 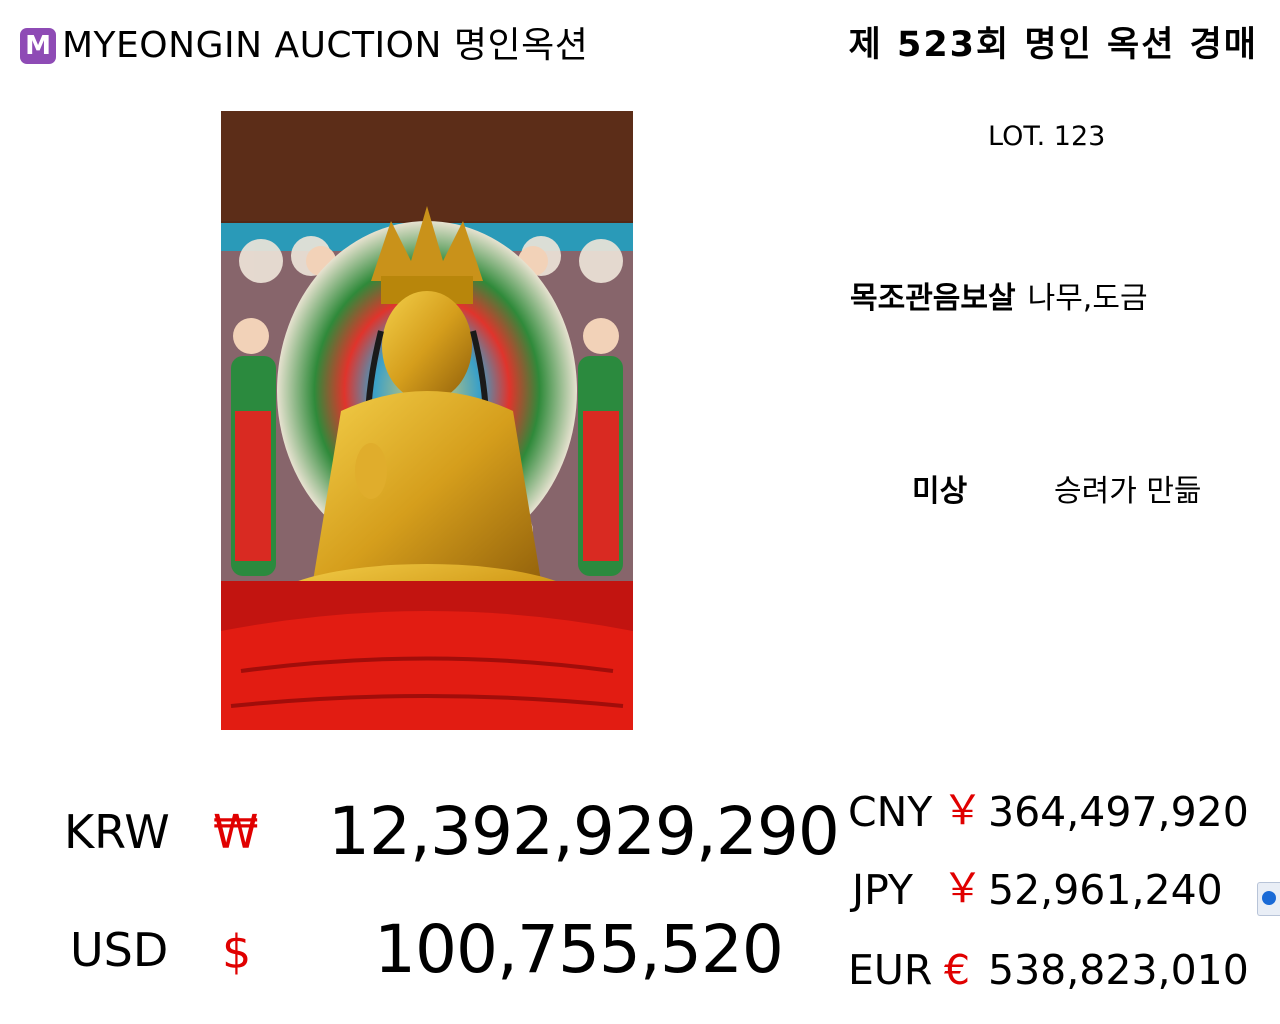 I want to click on price-amount: 52,961,240, so click(x=1105, y=890).